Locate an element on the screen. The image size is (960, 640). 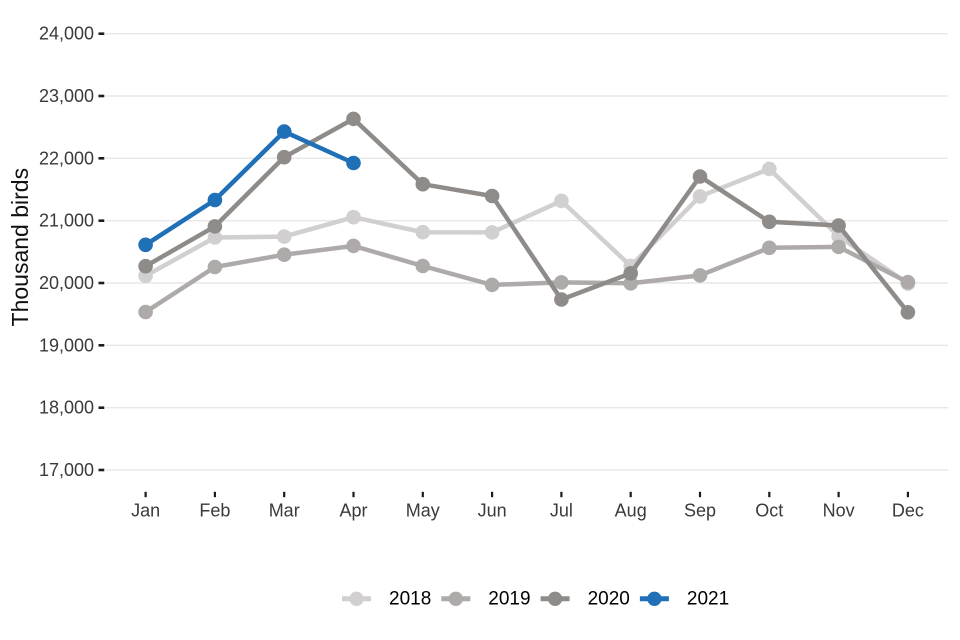
svg-text: 2021 is located at coordinates (708, 599).